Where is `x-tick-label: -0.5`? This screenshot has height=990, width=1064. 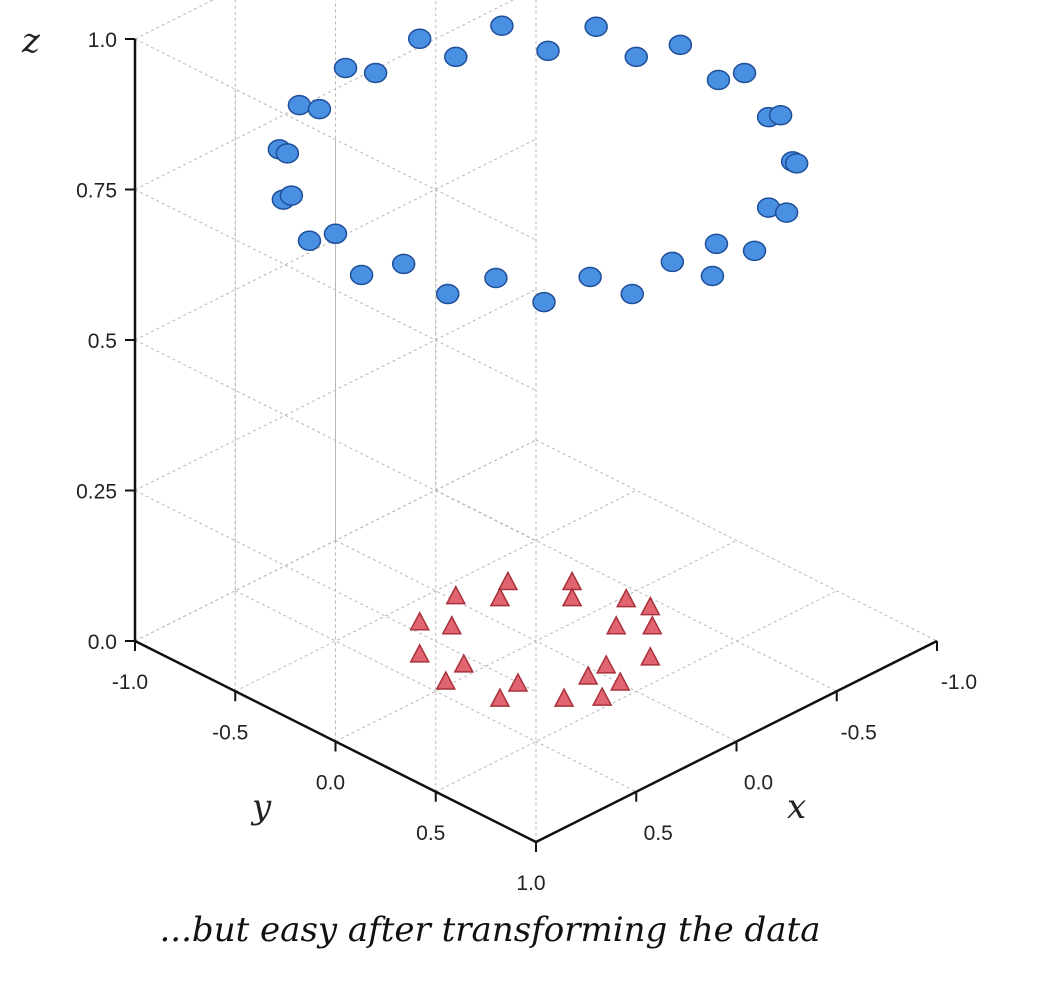
x-tick-label: -0.5 is located at coordinates (859, 732).